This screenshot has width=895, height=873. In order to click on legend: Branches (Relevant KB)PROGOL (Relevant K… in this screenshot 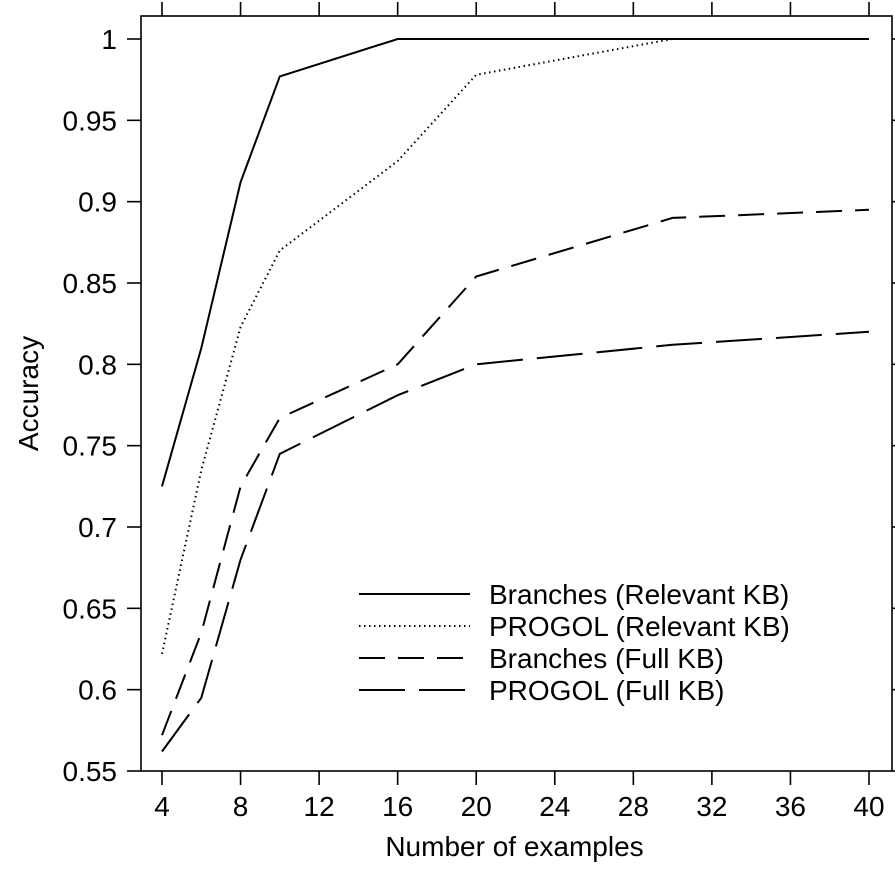, I will do `click(574, 642)`.